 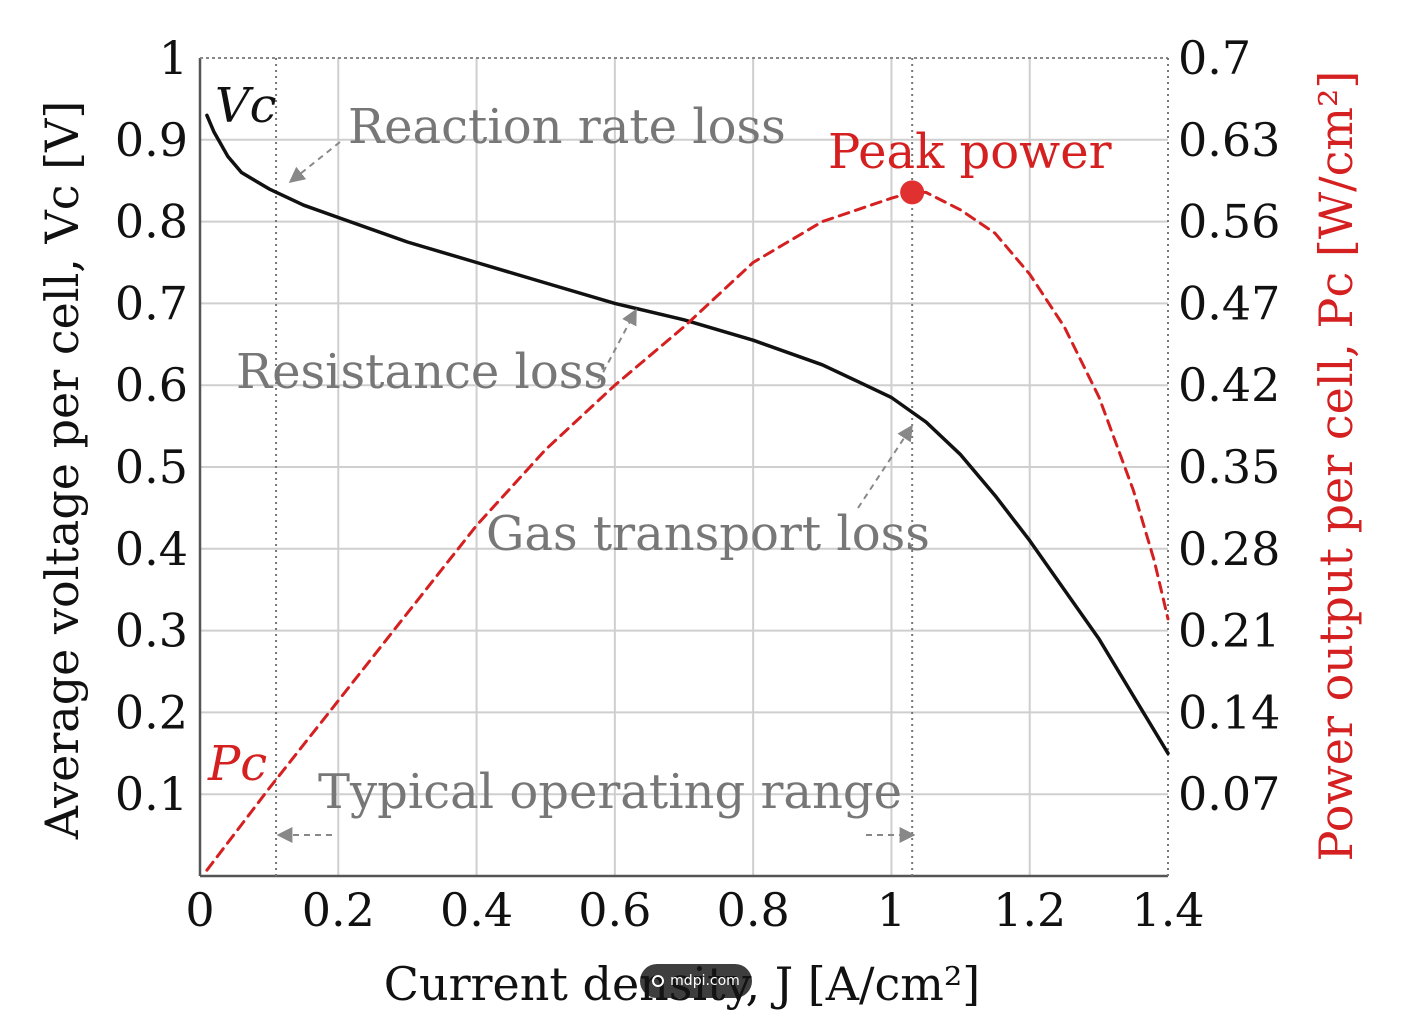 I want to click on y2-tick-label: 0.56, so click(x=1229, y=222).